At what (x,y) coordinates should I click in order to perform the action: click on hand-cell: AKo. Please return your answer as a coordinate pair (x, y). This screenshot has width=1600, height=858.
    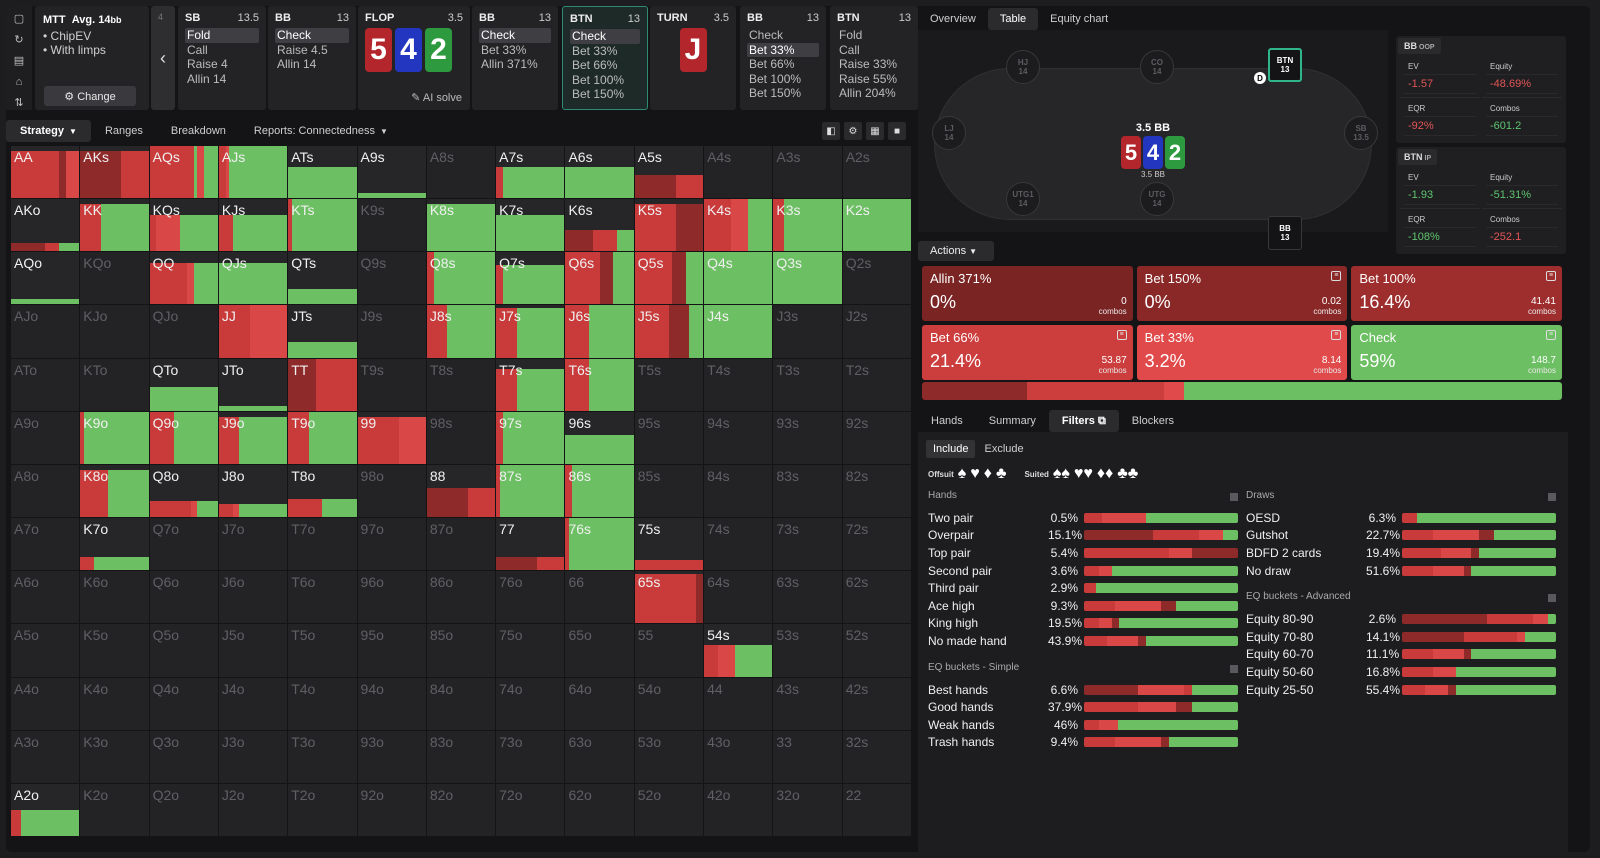
    Looking at the image, I should click on (45, 225).